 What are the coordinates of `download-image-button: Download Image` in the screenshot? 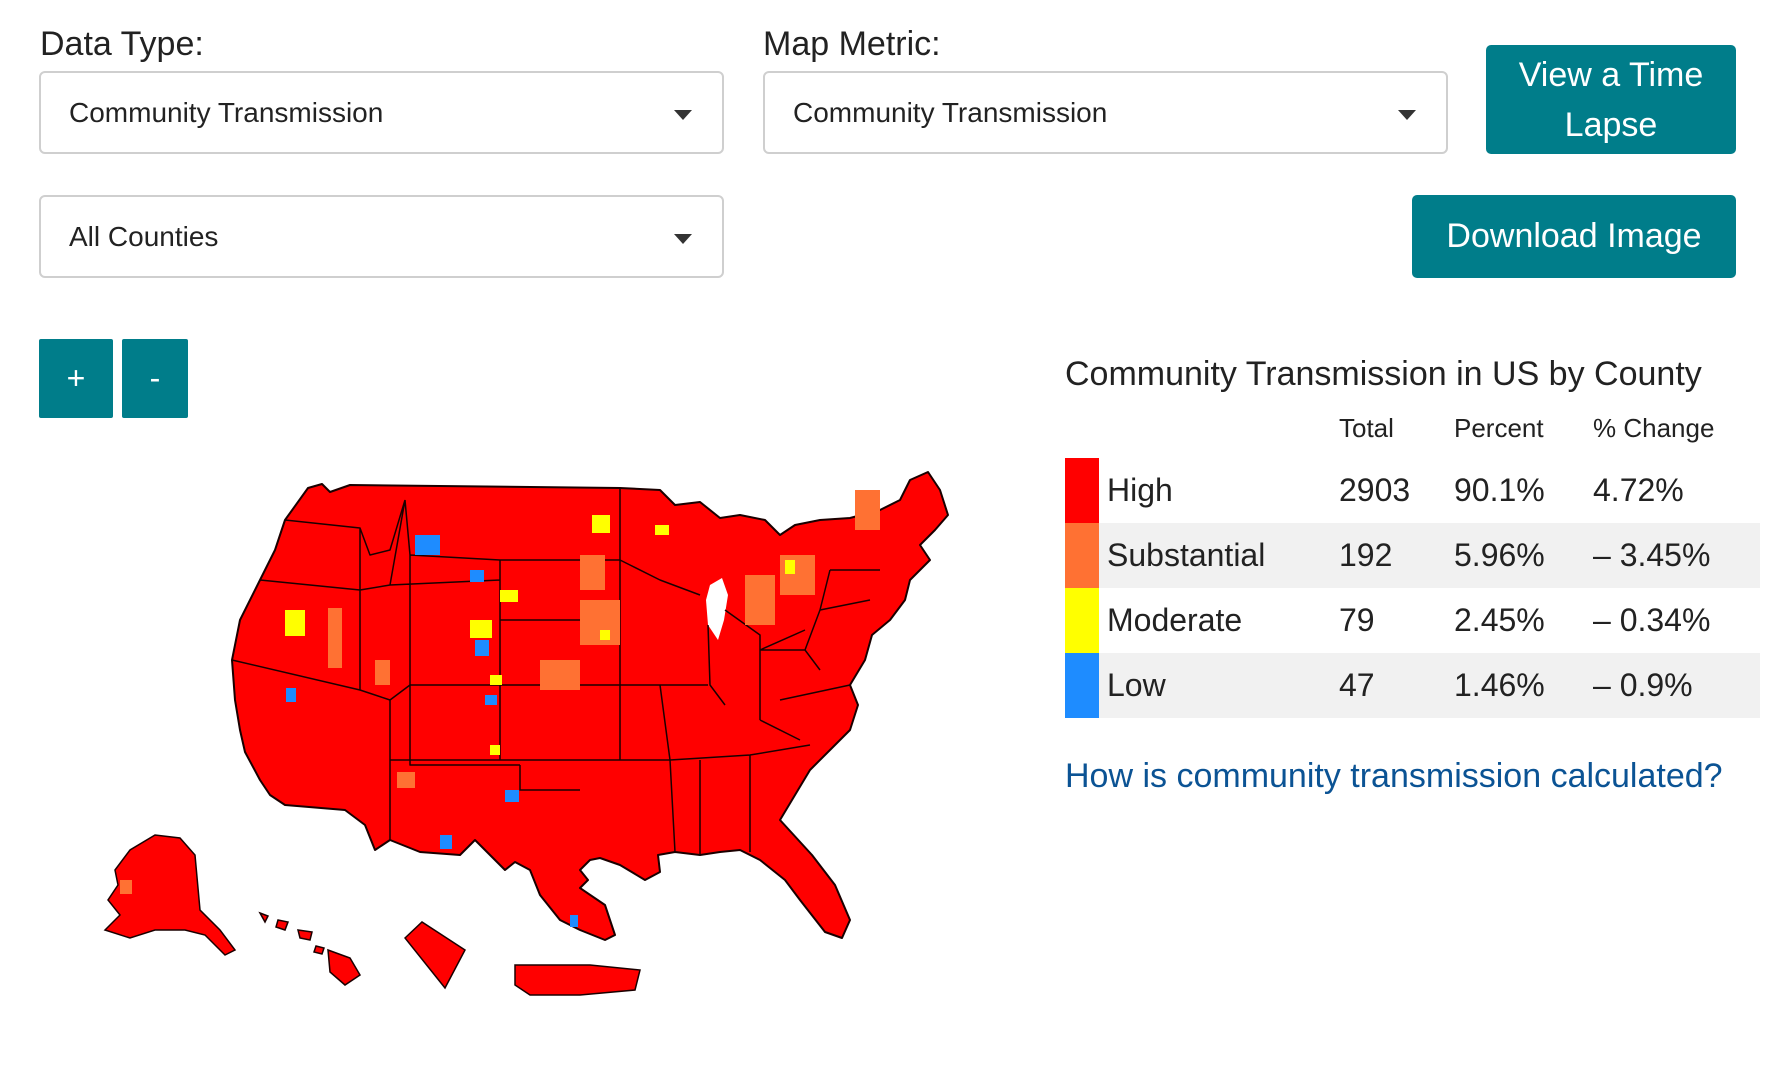 It's located at (1574, 236).